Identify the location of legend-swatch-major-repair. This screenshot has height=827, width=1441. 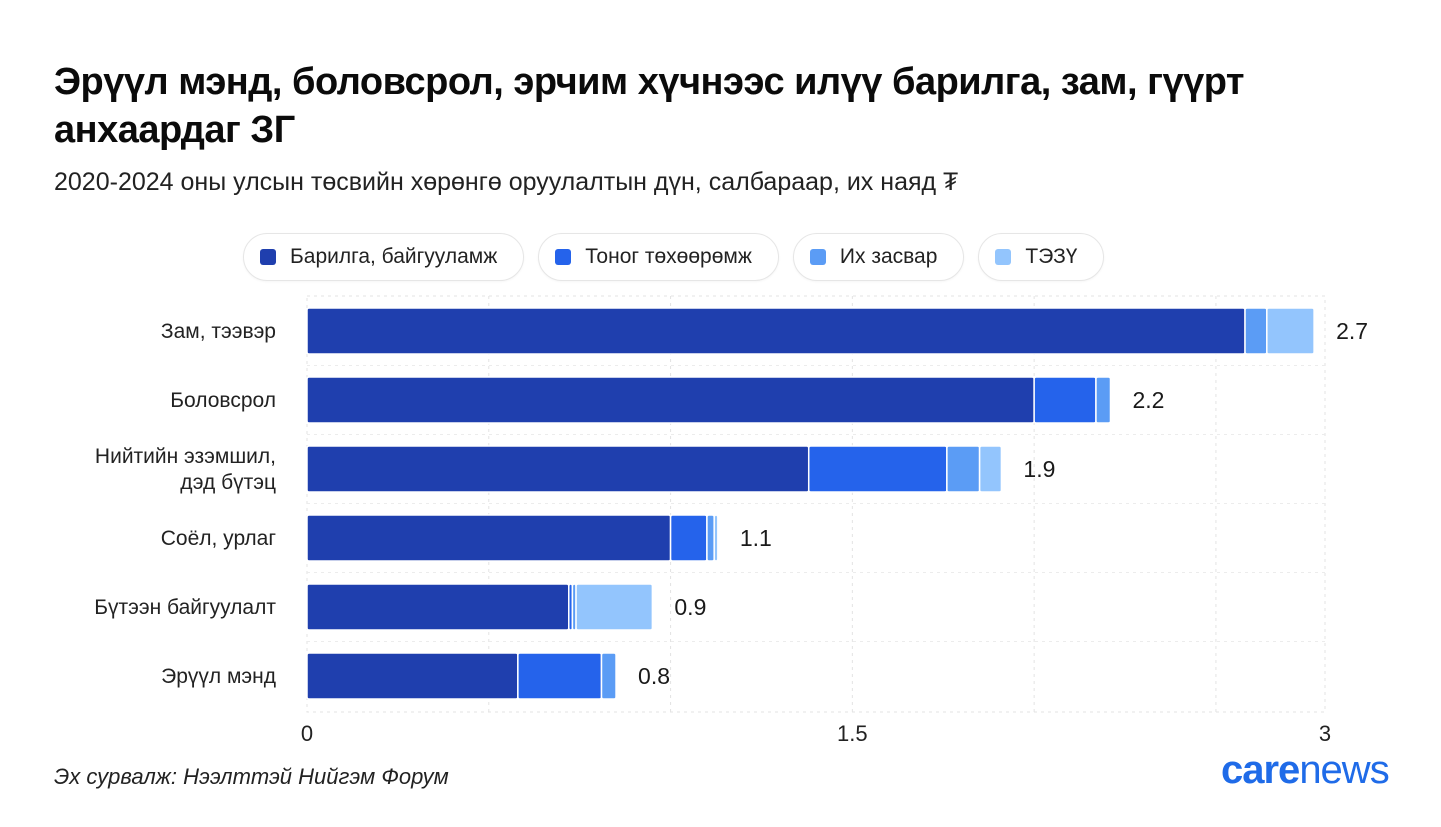
(817, 257).